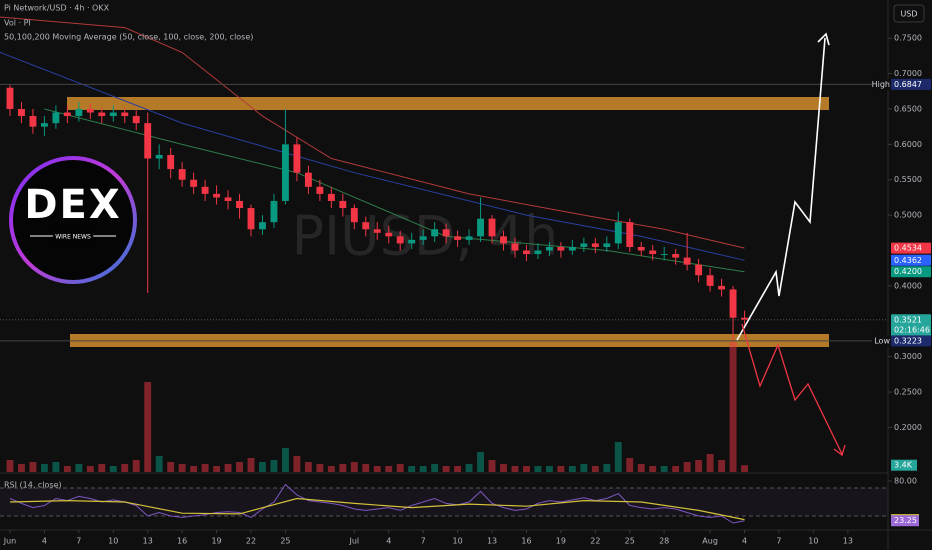  I want to click on x-tick-label: 10, so click(113, 541).